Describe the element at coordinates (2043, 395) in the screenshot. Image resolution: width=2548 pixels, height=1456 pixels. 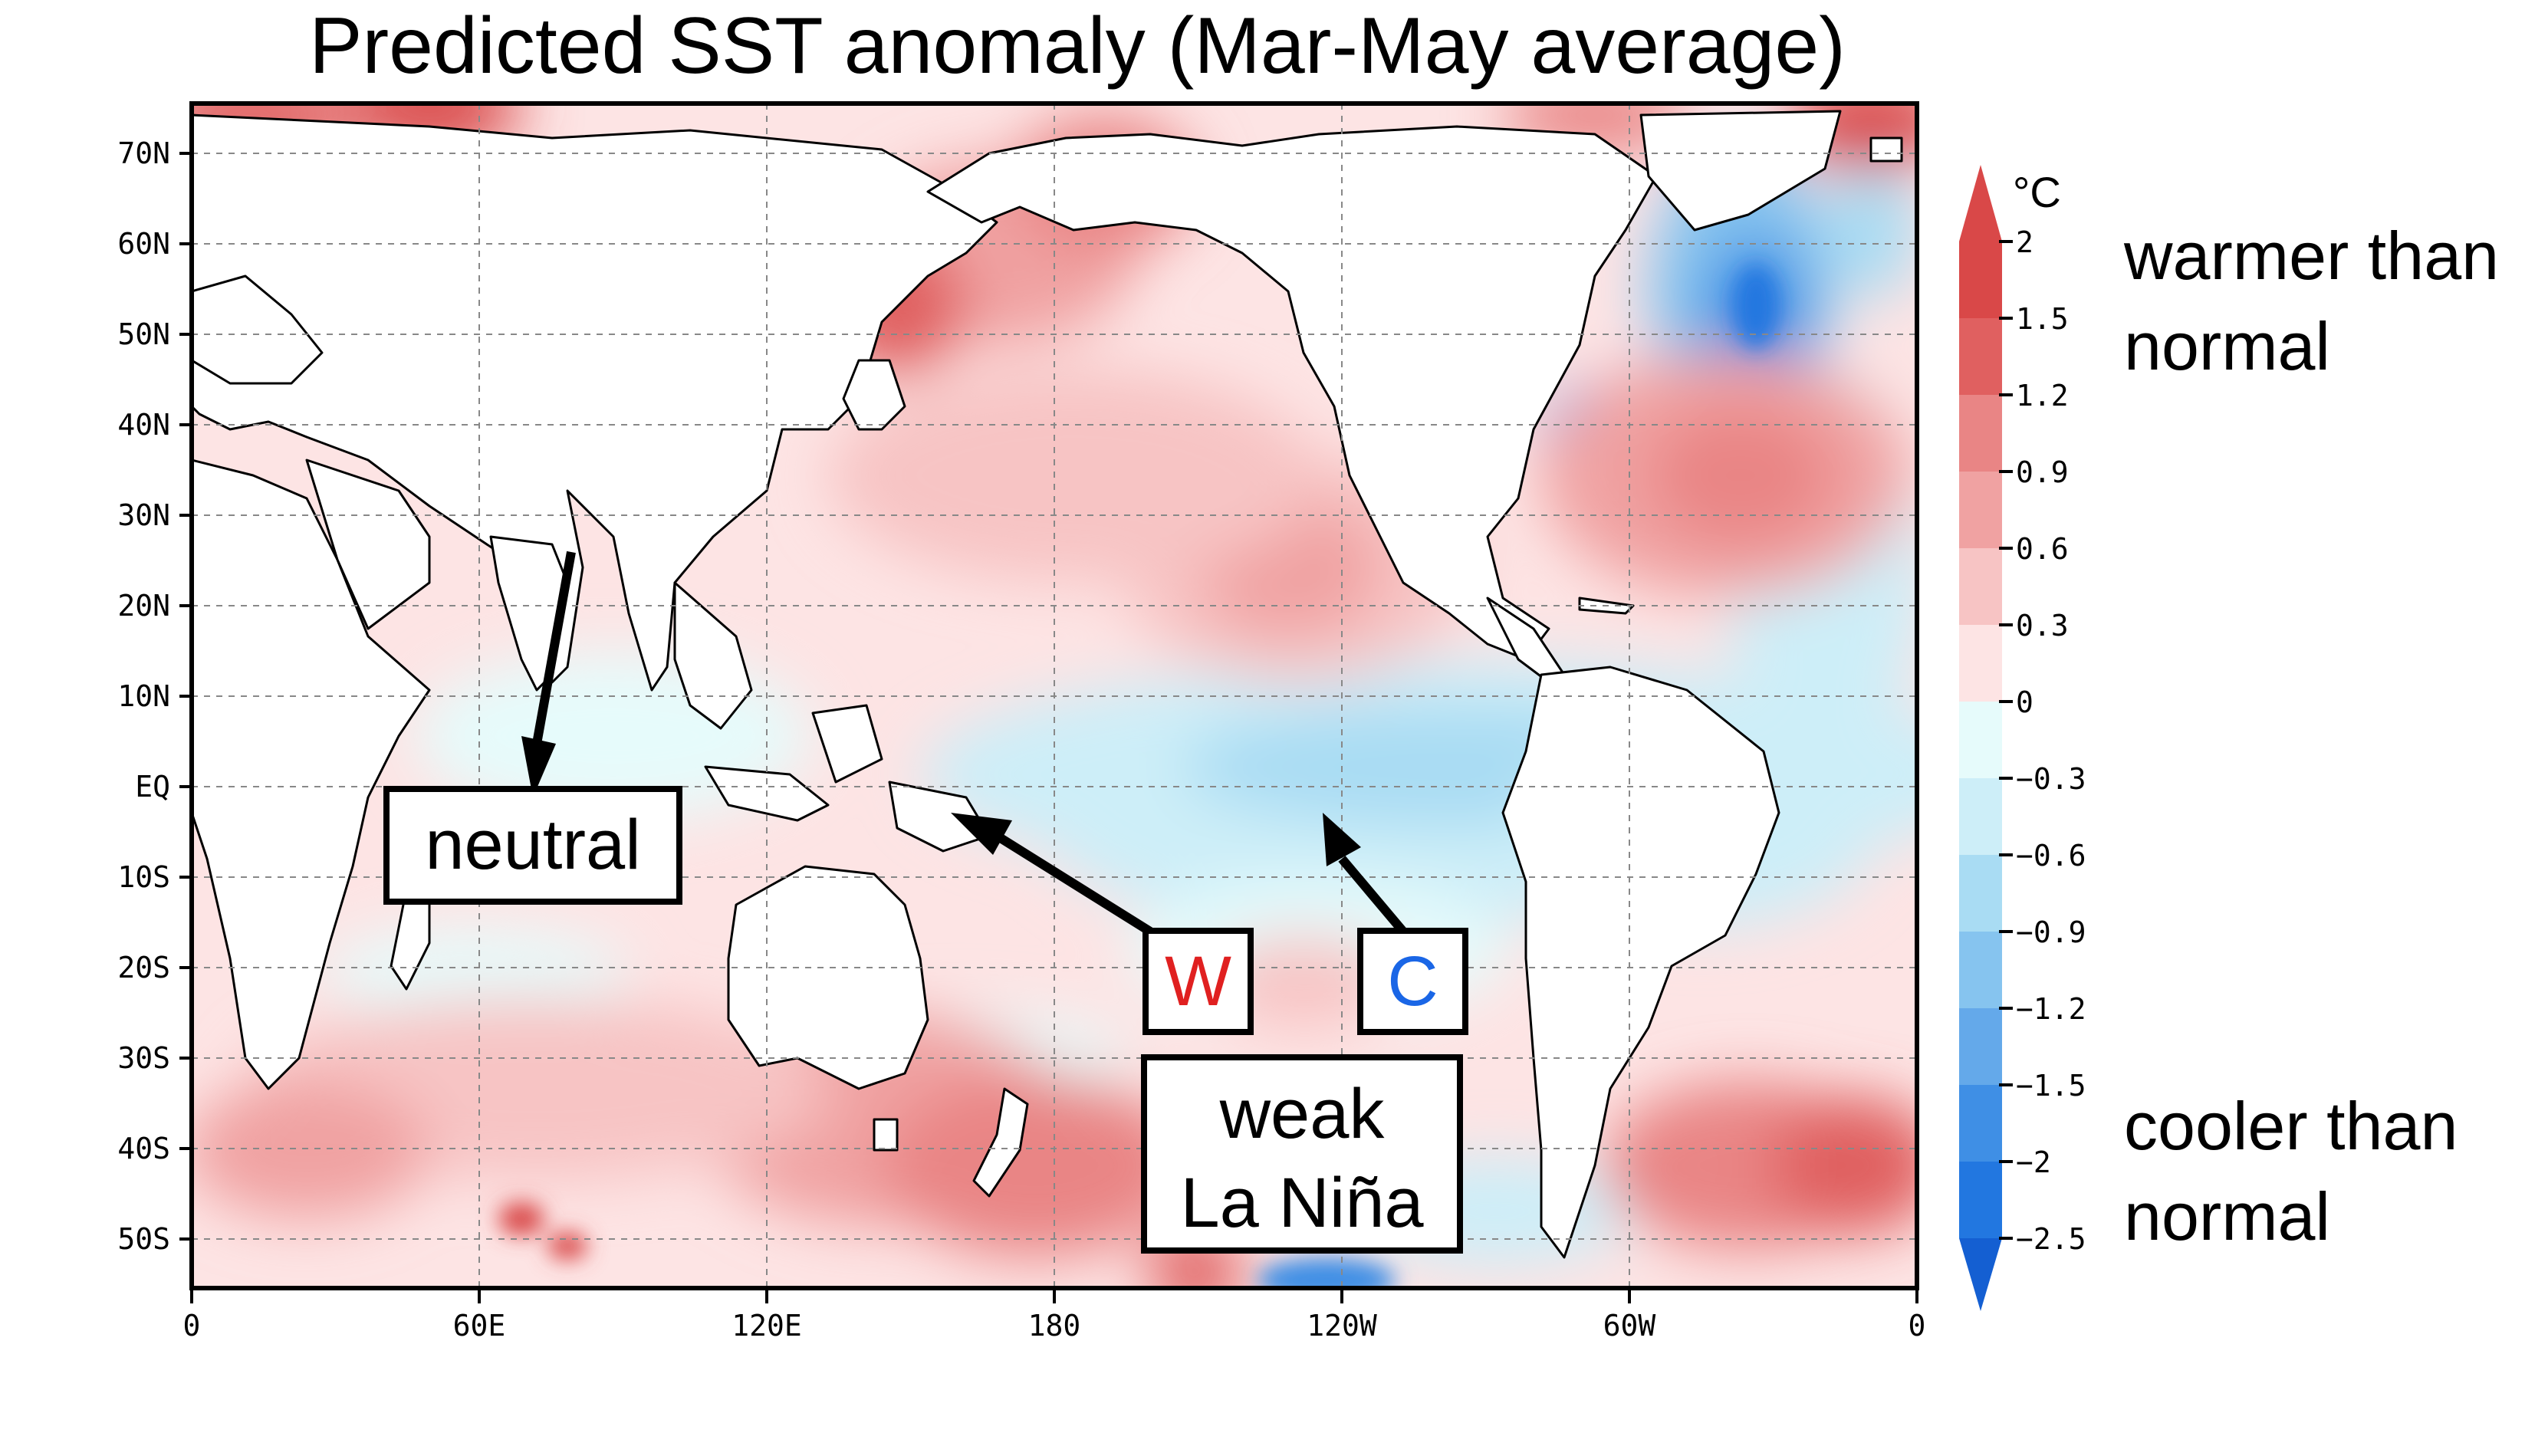
I see `colorbar-tick-label: 1.2` at that location.